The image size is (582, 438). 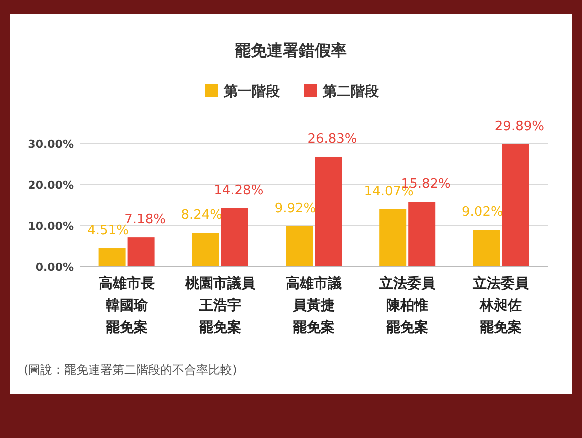 What do you see at coordinates (131, 370) in the screenshot?
I see `text: (圖說：罷免連署第二階段的不合率比較)` at bounding box center [131, 370].